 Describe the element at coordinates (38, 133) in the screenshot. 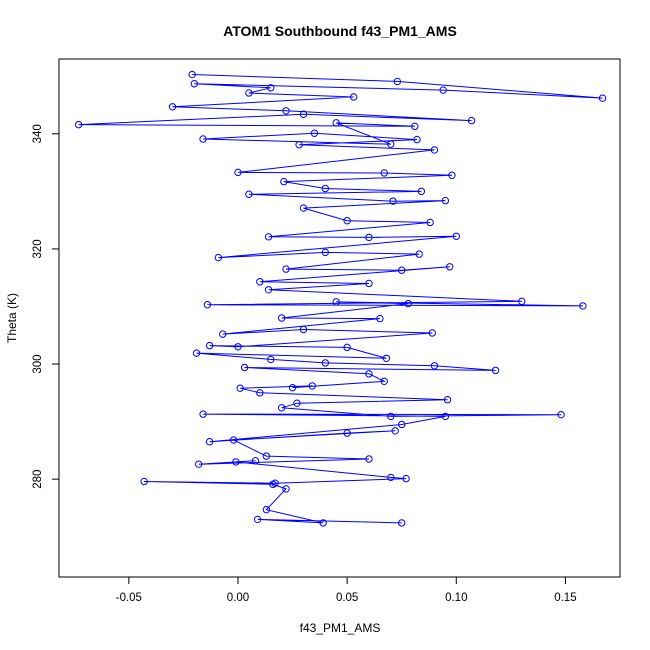

I see `y-tick-label: 340` at that location.